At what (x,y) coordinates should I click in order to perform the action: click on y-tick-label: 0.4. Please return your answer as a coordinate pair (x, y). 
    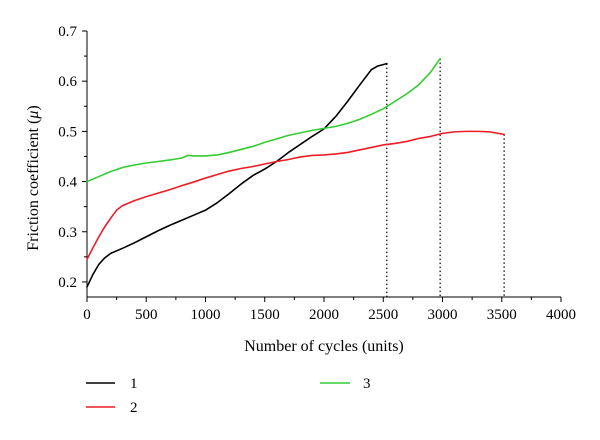
    Looking at the image, I should click on (67, 183).